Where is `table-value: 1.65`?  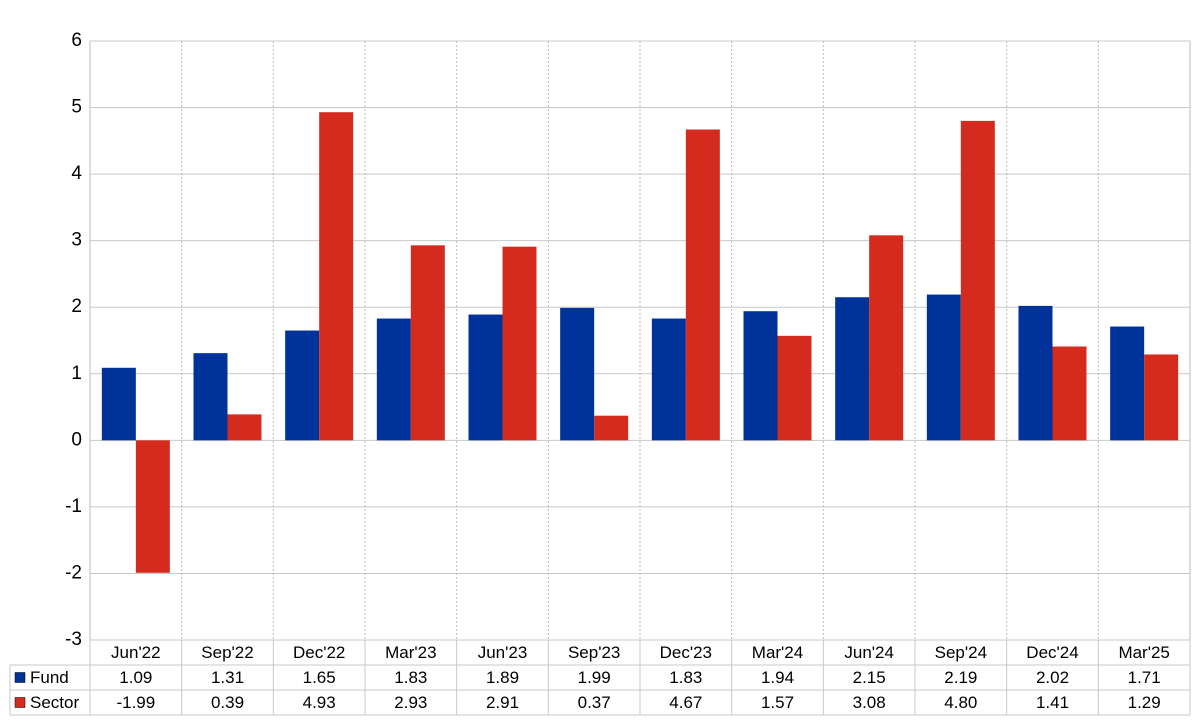 table-value: 1.65 is located at coordinates (319, 677).